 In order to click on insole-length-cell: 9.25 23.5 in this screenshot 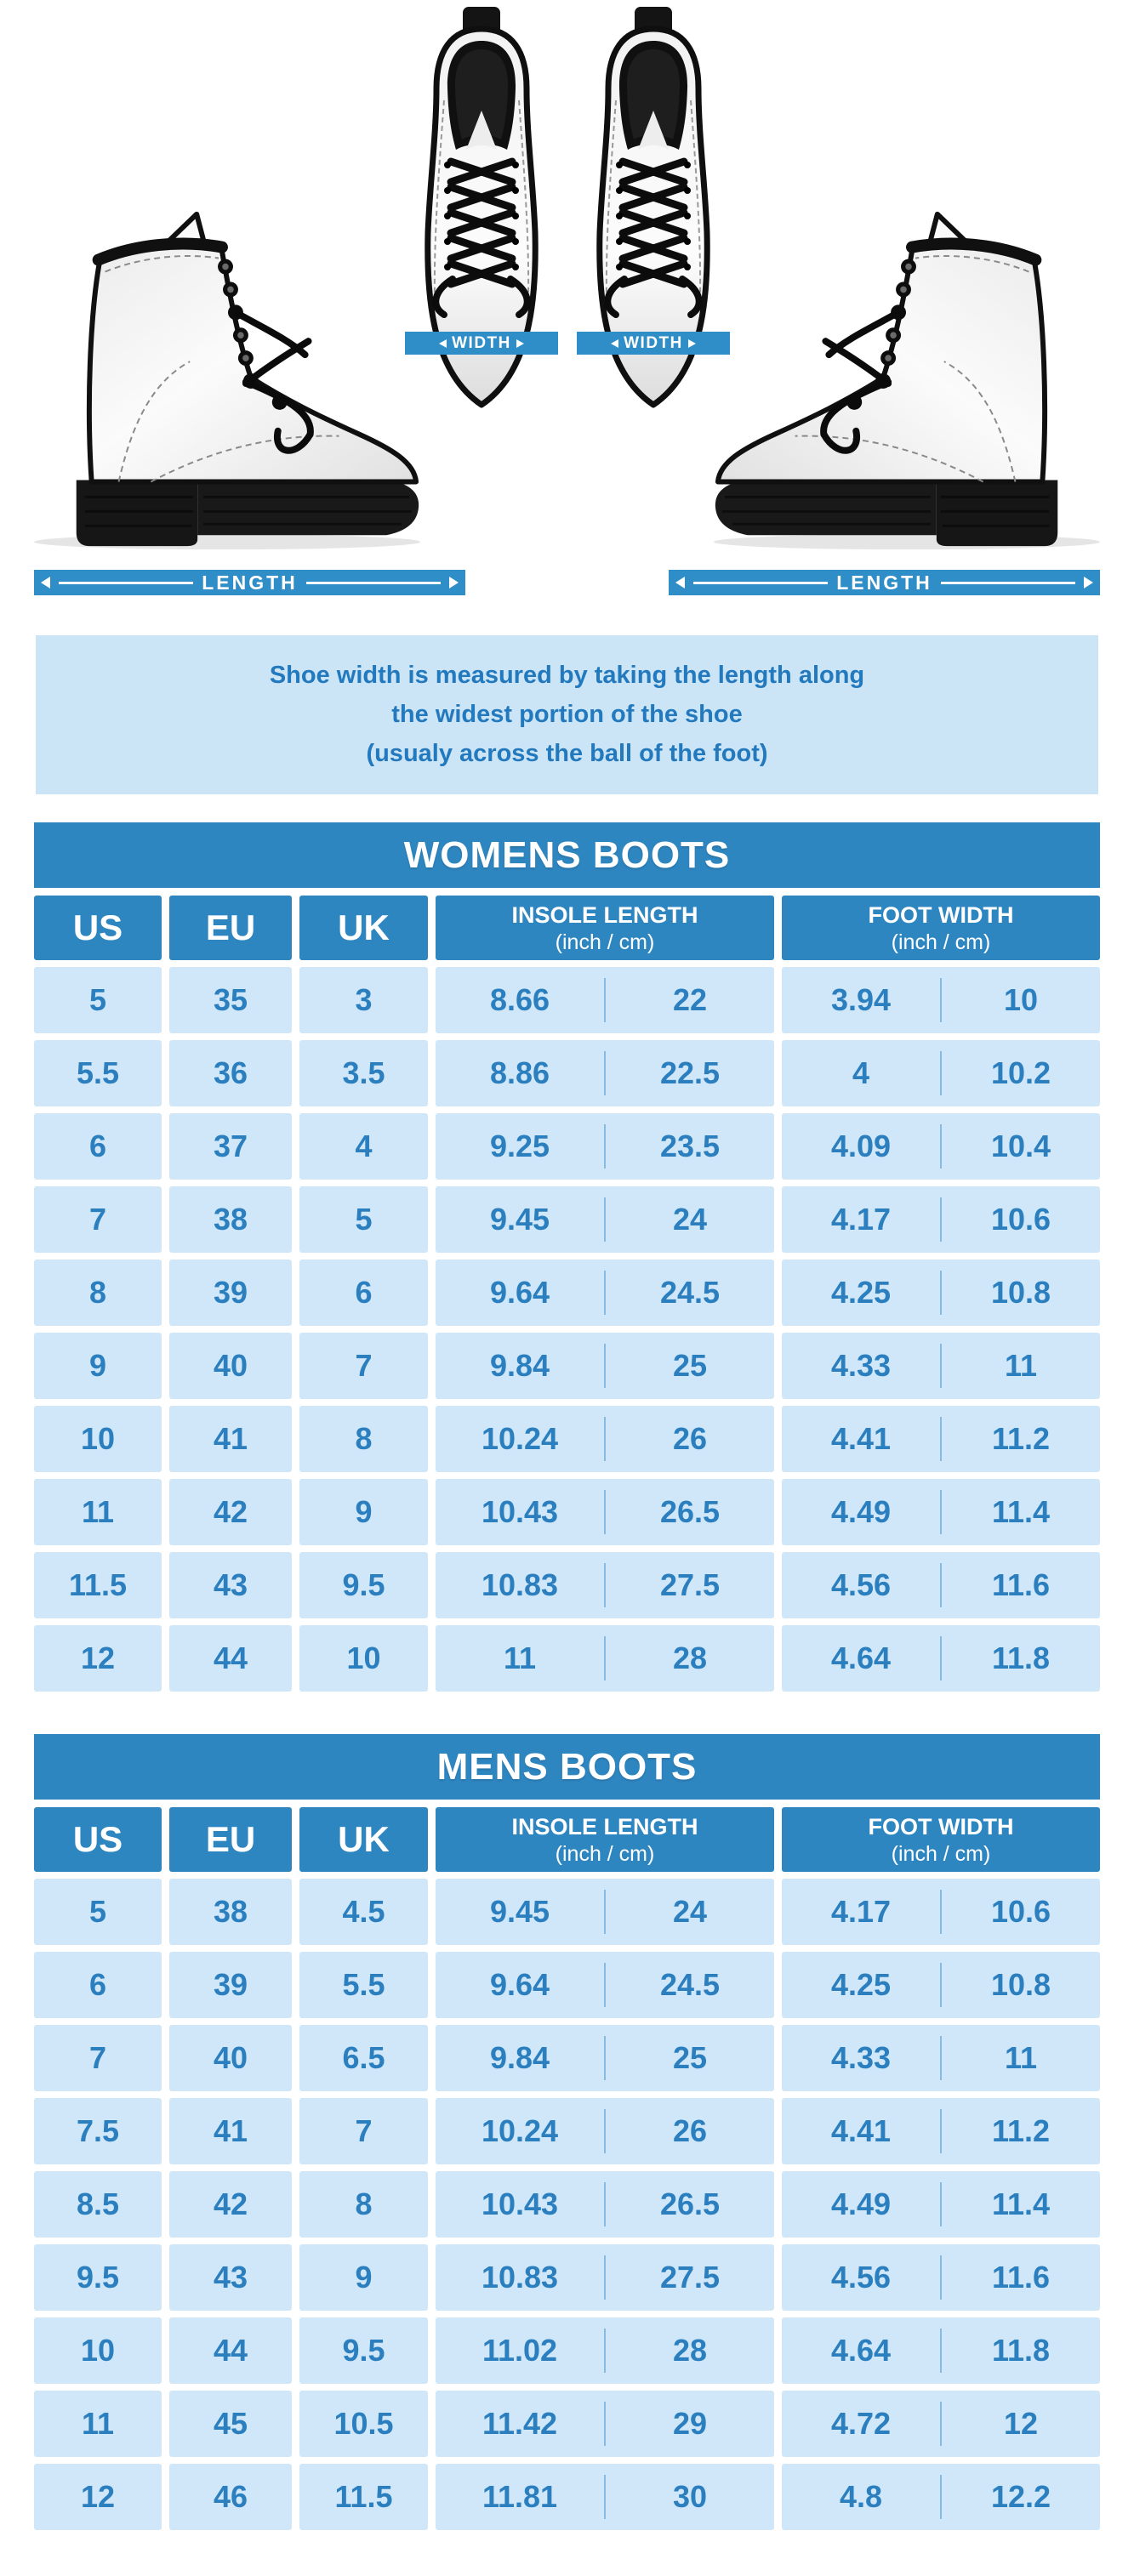, I will do `click(605, 1146)`.